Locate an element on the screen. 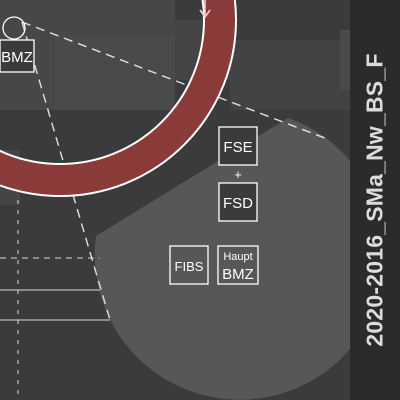  haupt-bmz-line2: BMZ is located at coordinates (238, 274).